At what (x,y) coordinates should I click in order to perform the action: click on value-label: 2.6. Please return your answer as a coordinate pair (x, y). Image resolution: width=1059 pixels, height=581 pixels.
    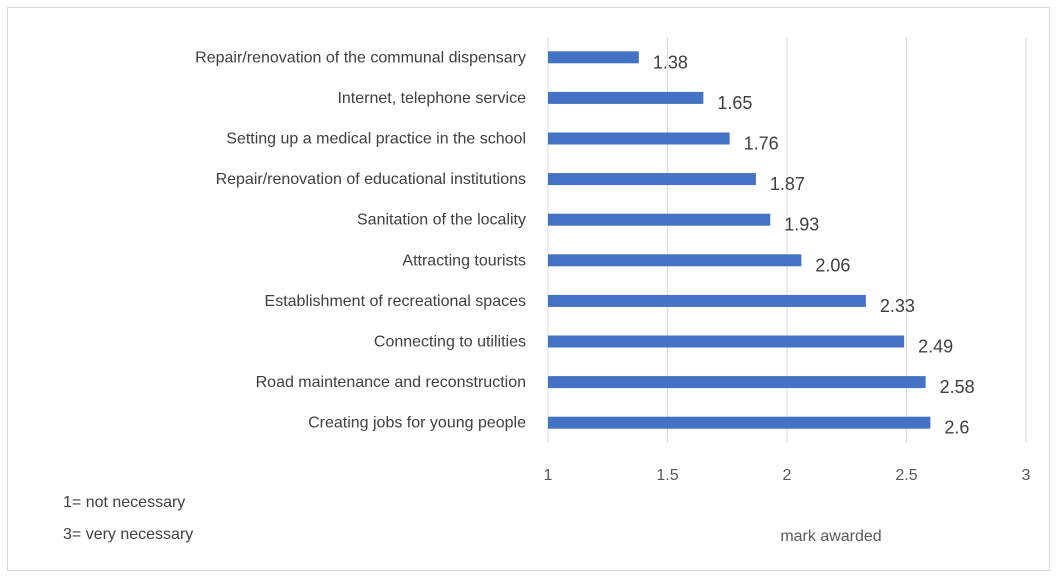
    Looking at the image, I should click on (956, 428).